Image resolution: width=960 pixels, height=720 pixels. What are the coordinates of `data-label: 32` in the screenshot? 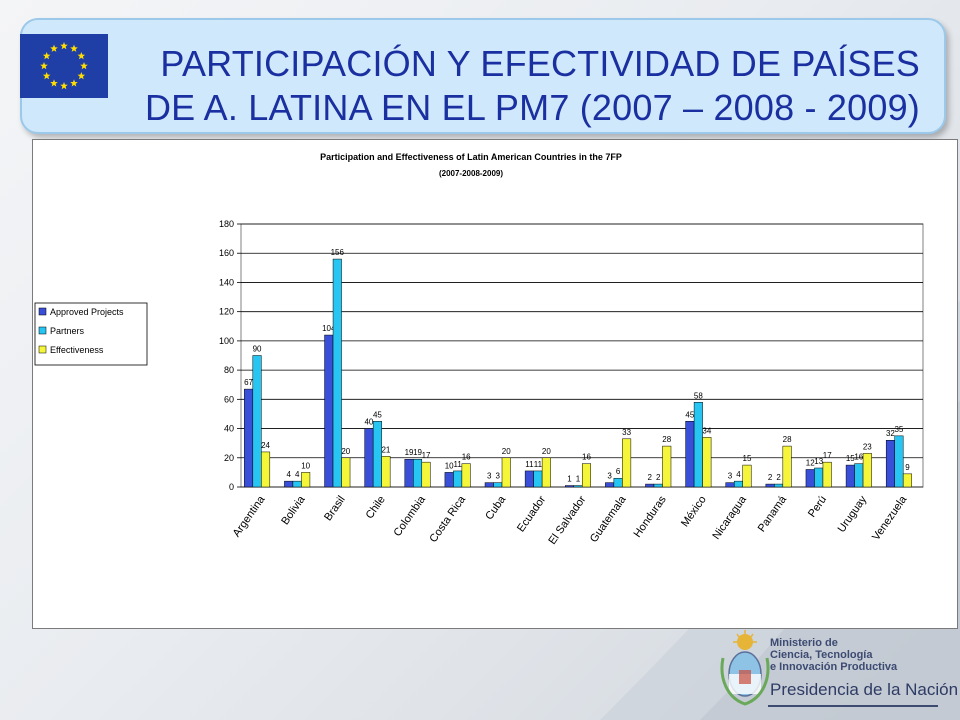 It's located at (890, 433).